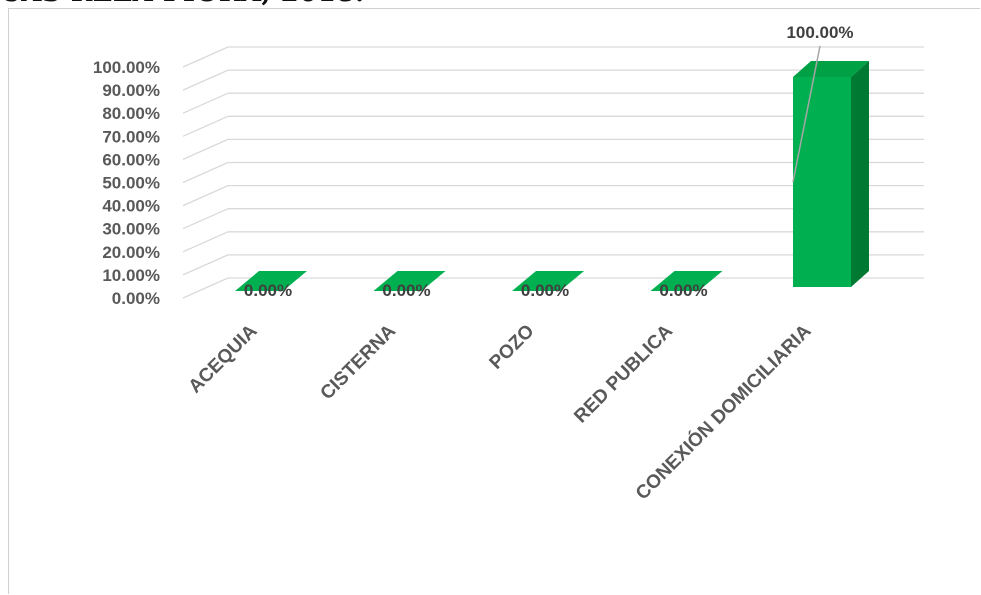  Describe the element at coordinates (131, 183) in the screenshot. I see `y-tick-label: 50.00%` at that location.